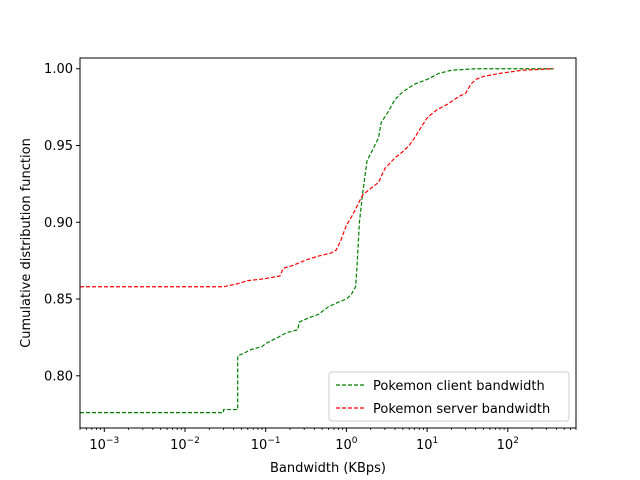 This screenshot has height=480, width=640. I want to click on y-axis-label: Cumulative distribution function, so click(26, 243).